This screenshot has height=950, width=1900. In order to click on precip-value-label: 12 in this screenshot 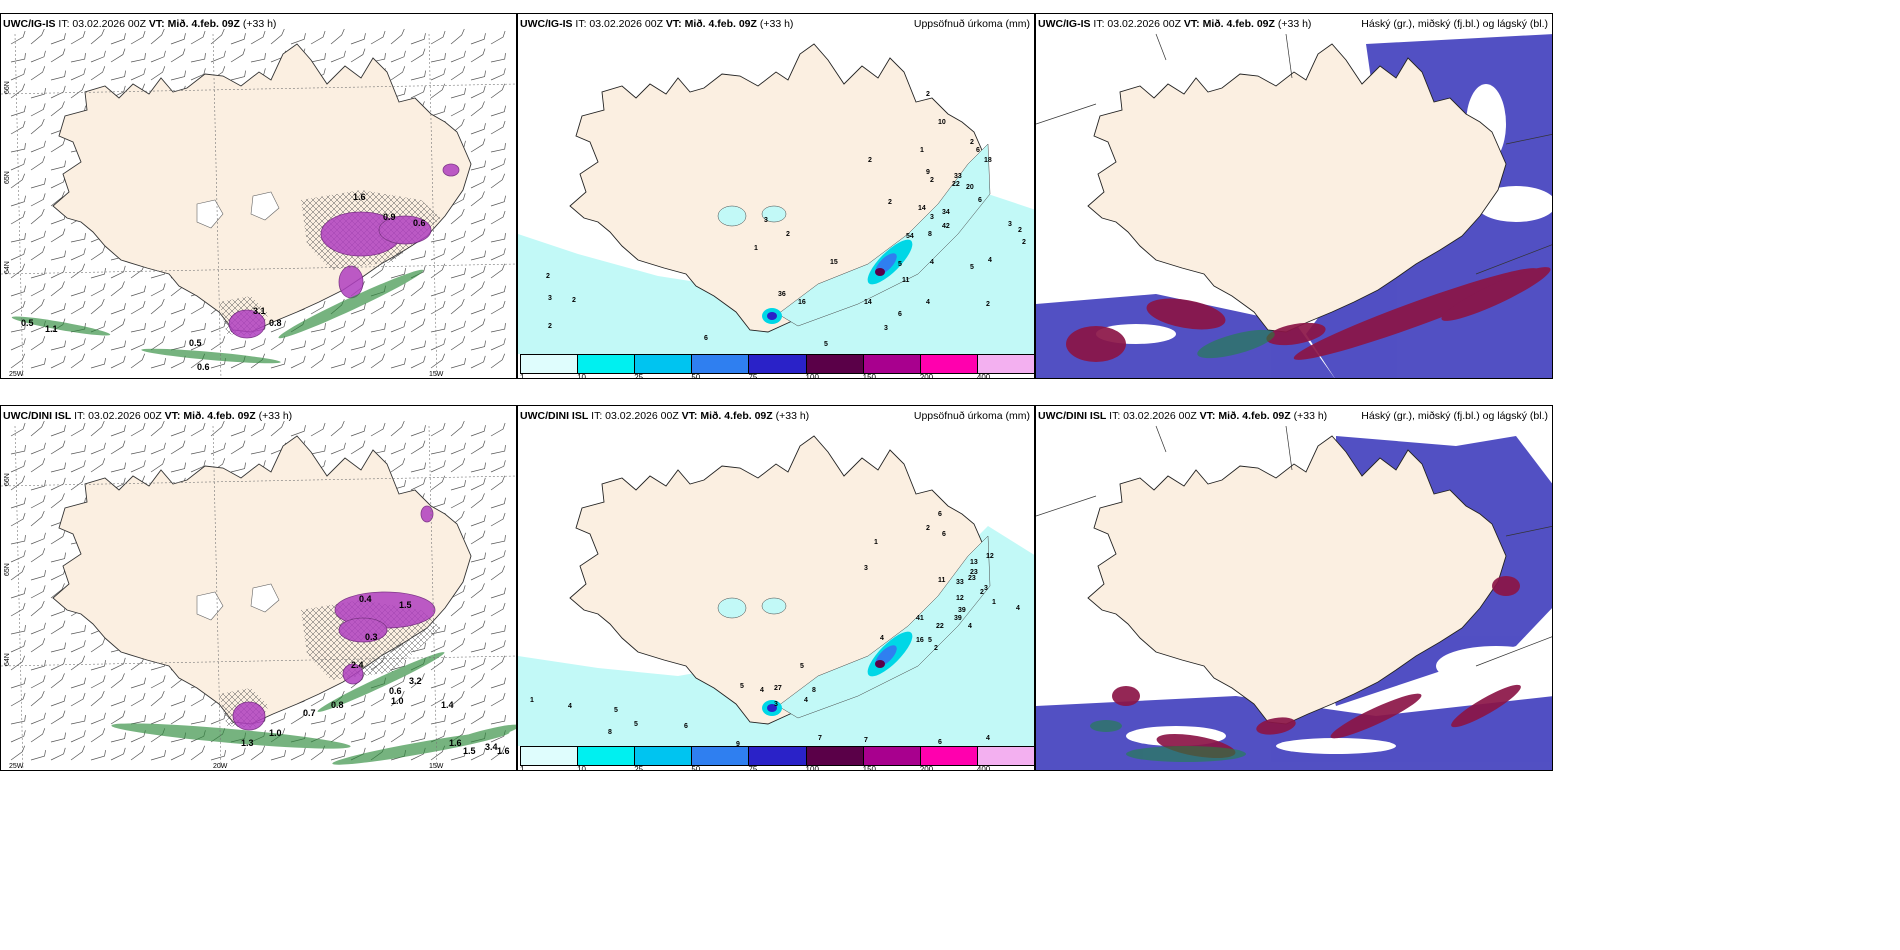, I will do `click(990, 556)`.